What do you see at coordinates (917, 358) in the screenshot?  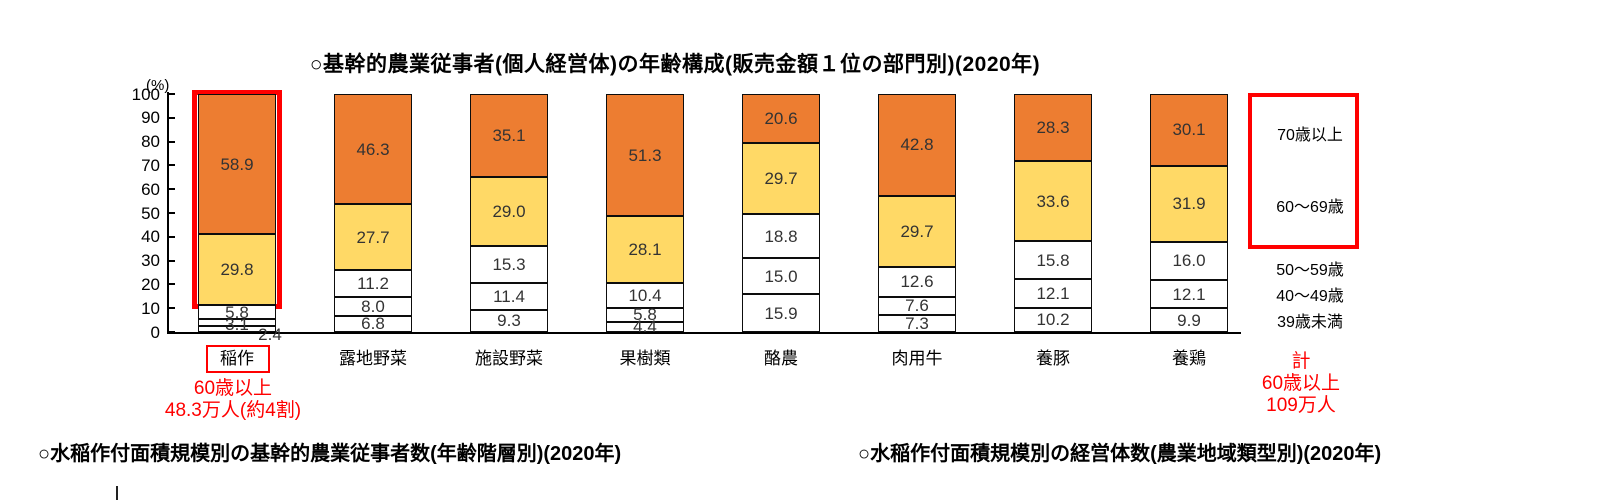 I see `category-label-肉用牛: 肉用牛` at bounding box center [917, 358].